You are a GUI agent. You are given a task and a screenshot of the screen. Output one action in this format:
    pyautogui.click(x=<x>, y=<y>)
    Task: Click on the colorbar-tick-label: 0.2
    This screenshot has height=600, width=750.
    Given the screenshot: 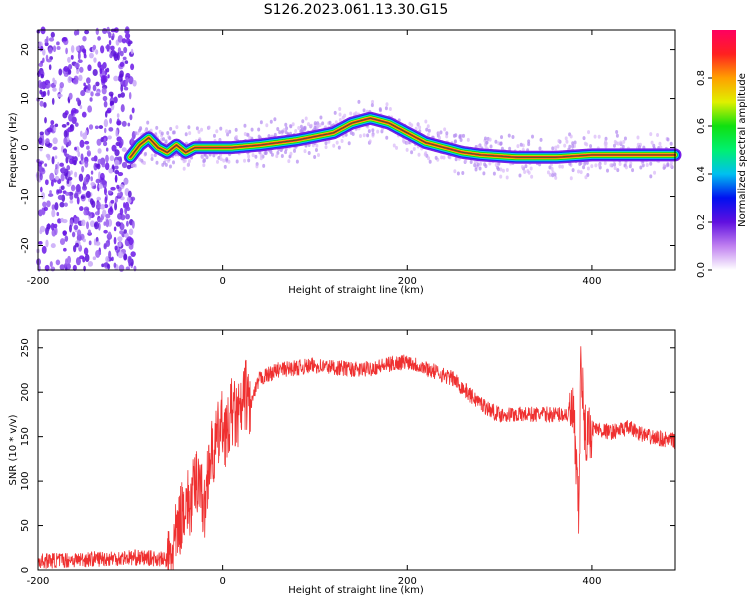 What is the action you would take?
    pyautogui.click(x=701, y=222)
    